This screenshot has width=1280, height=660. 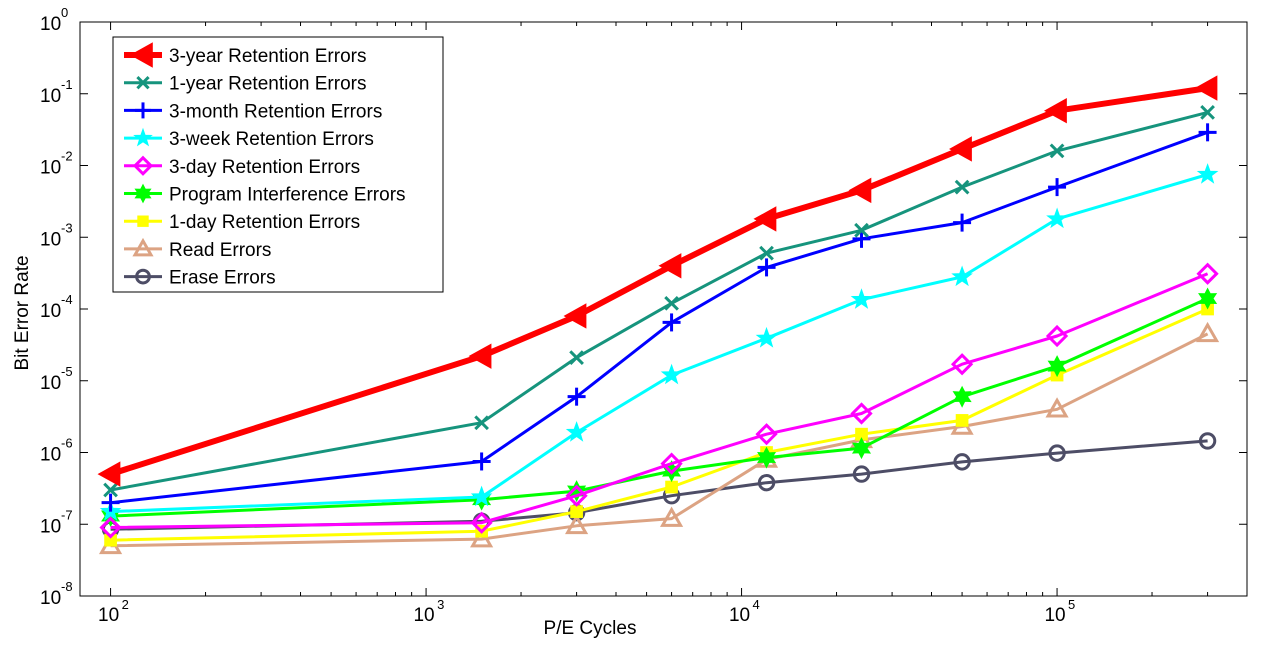 I want to click on legend-item: 3-month Retention Errors, so click(x=253, y=111).